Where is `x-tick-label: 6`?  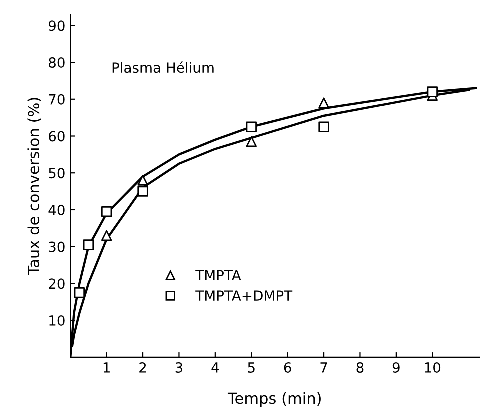
x-tick-label: 6 is located at coordinates (288, 367).